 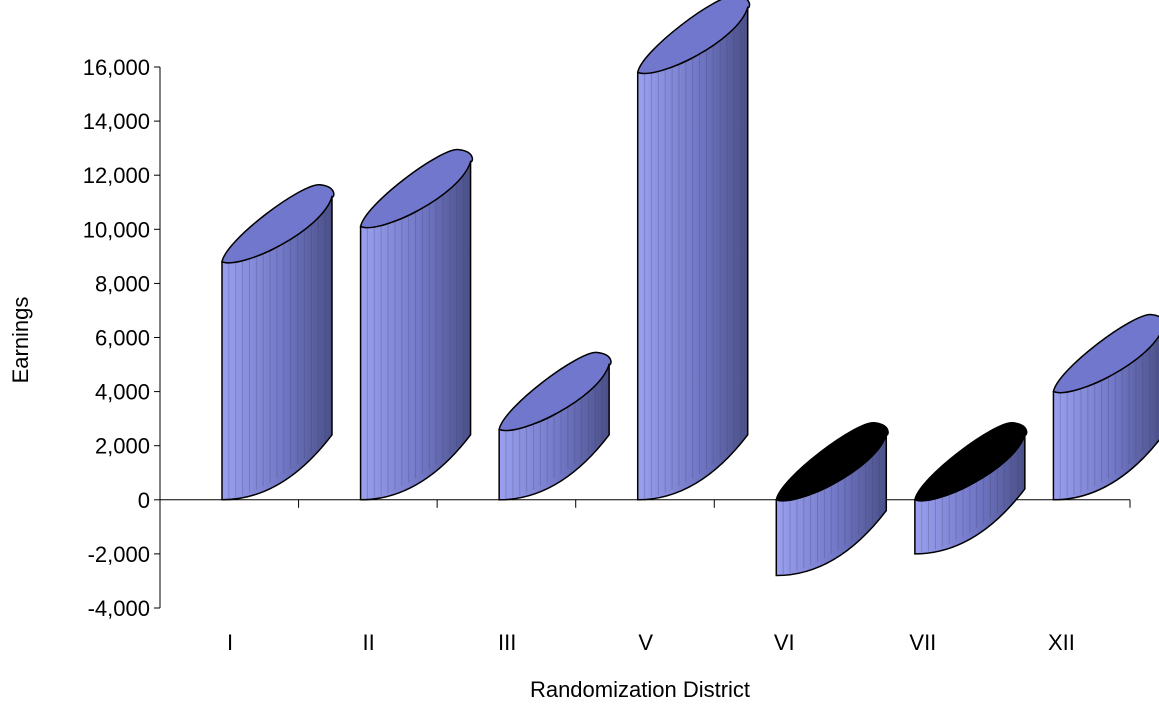 What do you see at coordinates (122, 392) in the screenshot?
I see `y-tick-label: 4,000` at bounding box center [122, 392].